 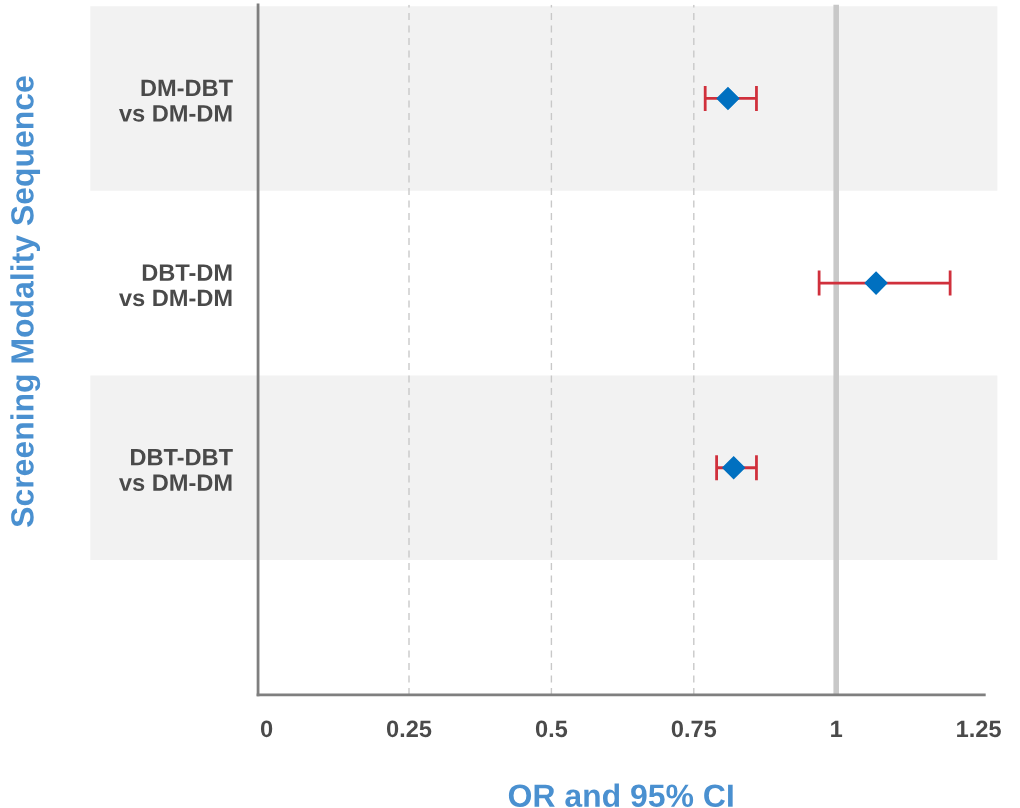 What do you see at coordinates (694, 729) in the screenshot?
I see `x-tick-label: 0.75` at bounding box center [694, 729].